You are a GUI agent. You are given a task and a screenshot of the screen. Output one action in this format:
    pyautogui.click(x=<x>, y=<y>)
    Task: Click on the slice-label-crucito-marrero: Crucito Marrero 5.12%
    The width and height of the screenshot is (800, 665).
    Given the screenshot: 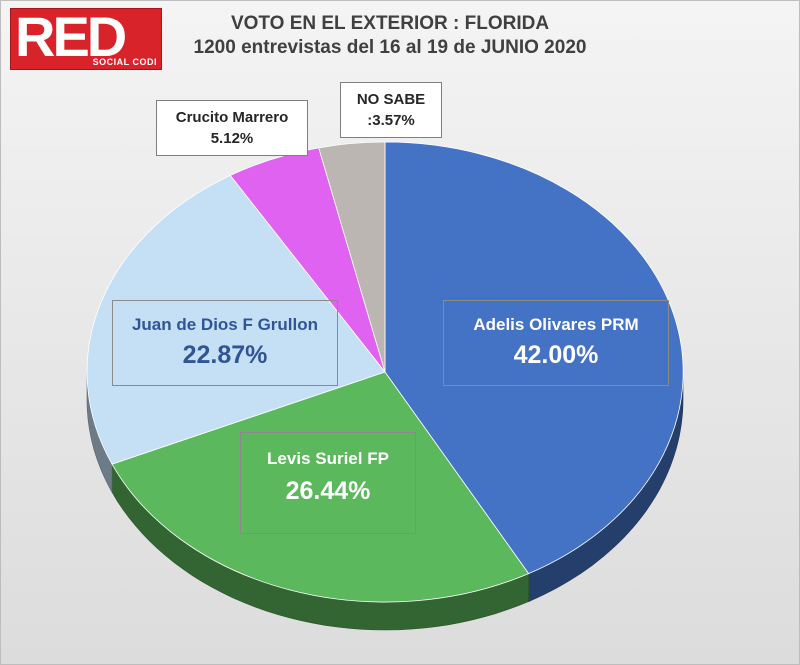 What is the action you would take?
    pyautogui.click(x=232, y=128)
    